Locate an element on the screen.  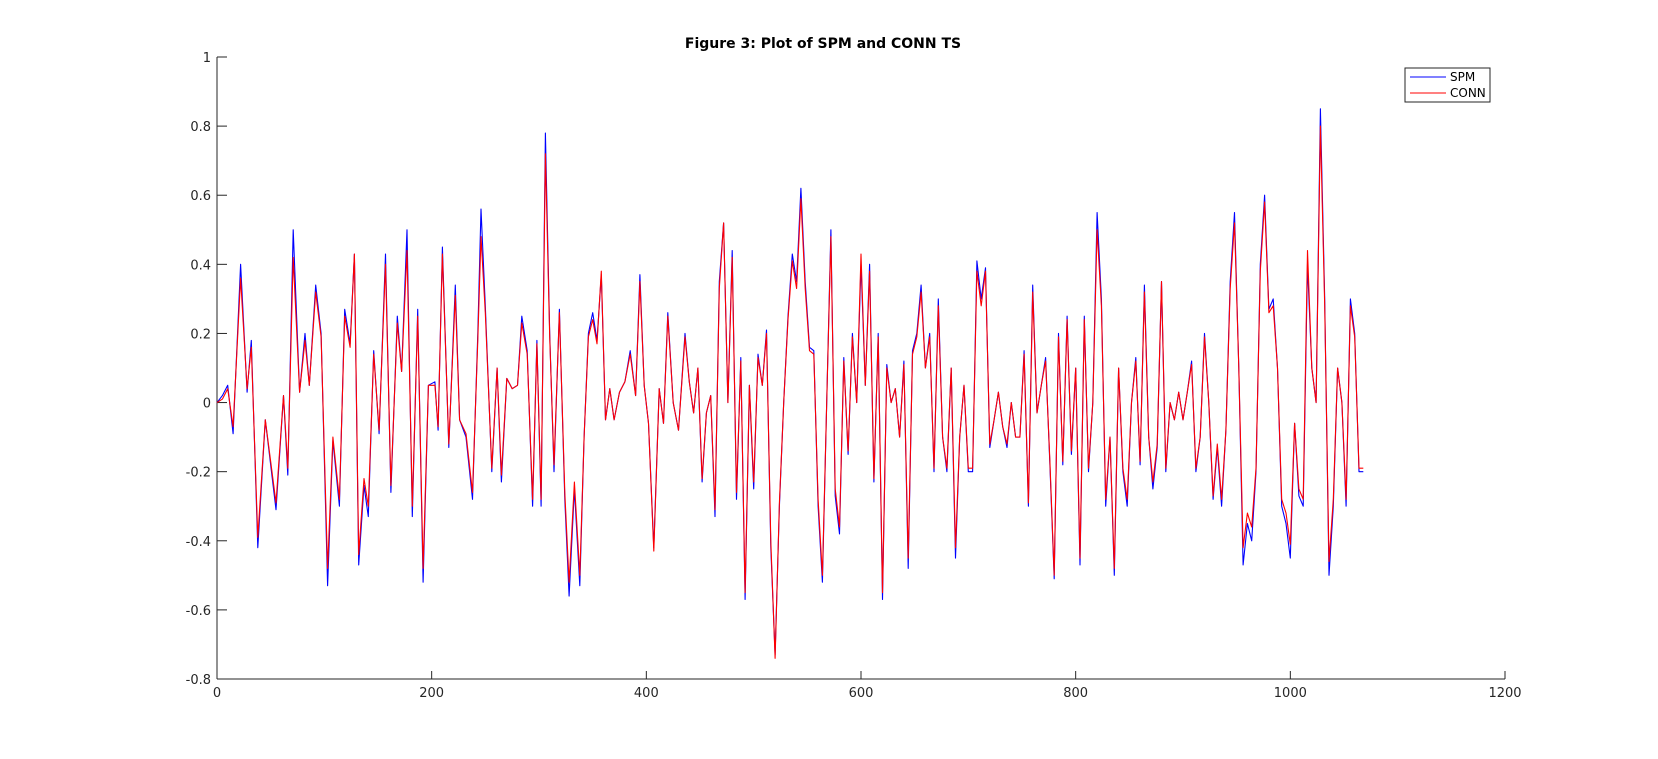
y-tick-label: 0.6 is located at coordinates (200, 196).